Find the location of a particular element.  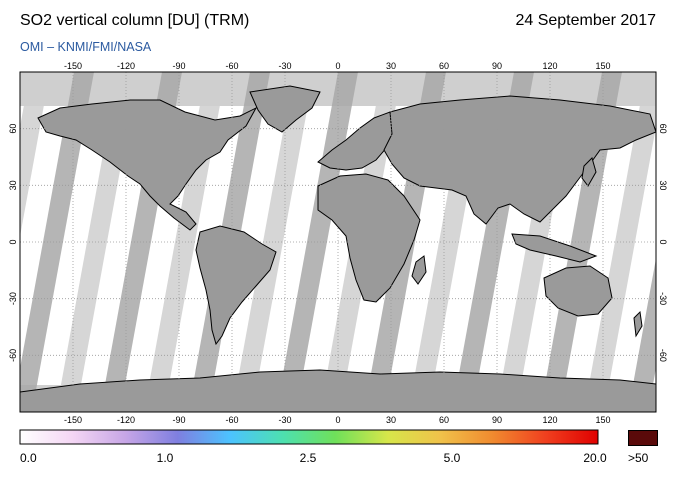

lat-ticks-right: 60 30 0 -30 -60 is located at coordinates (663, 243).